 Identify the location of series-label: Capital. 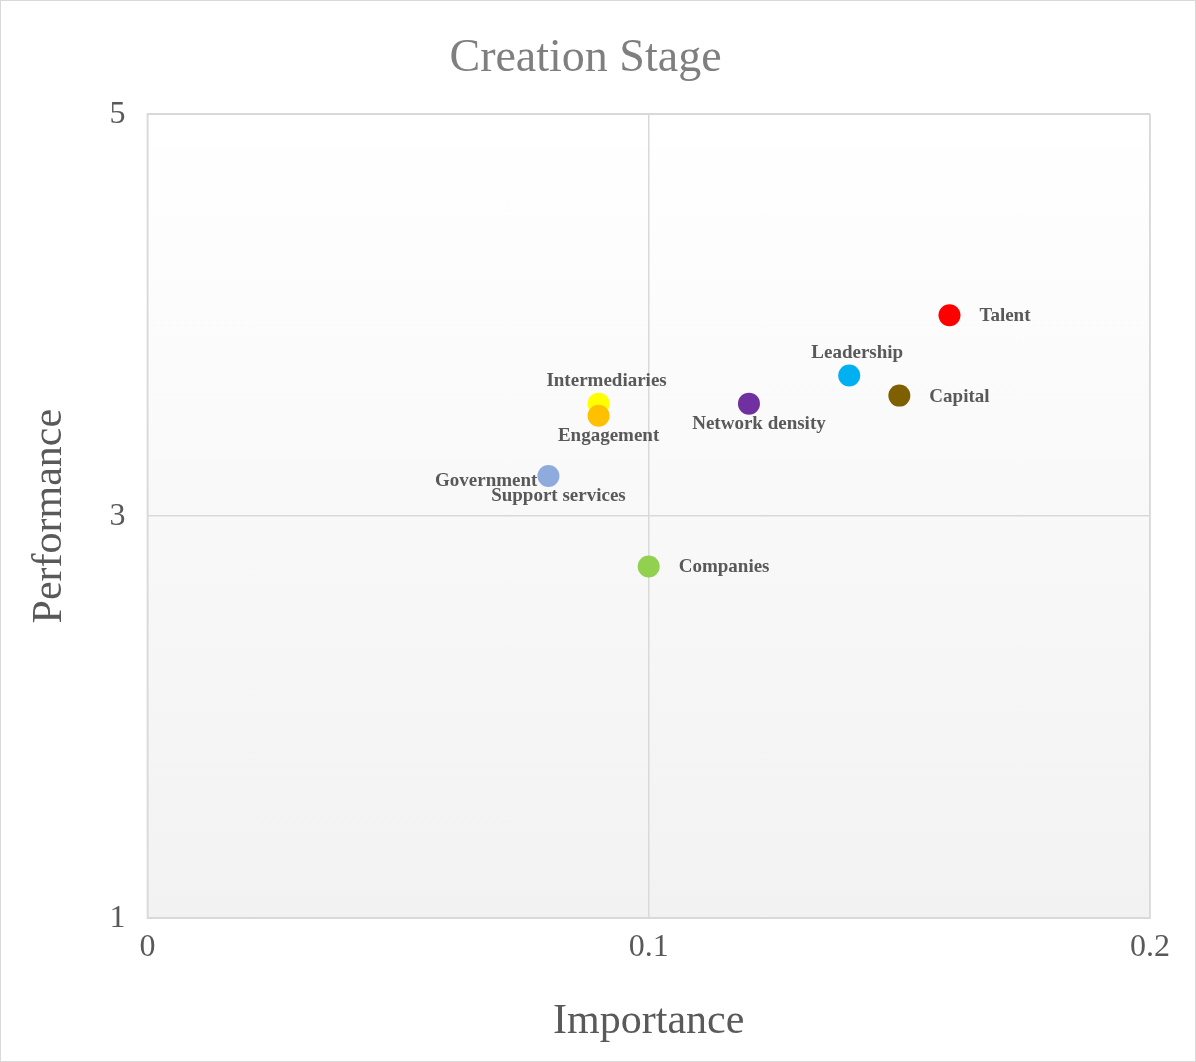
(959, 395).